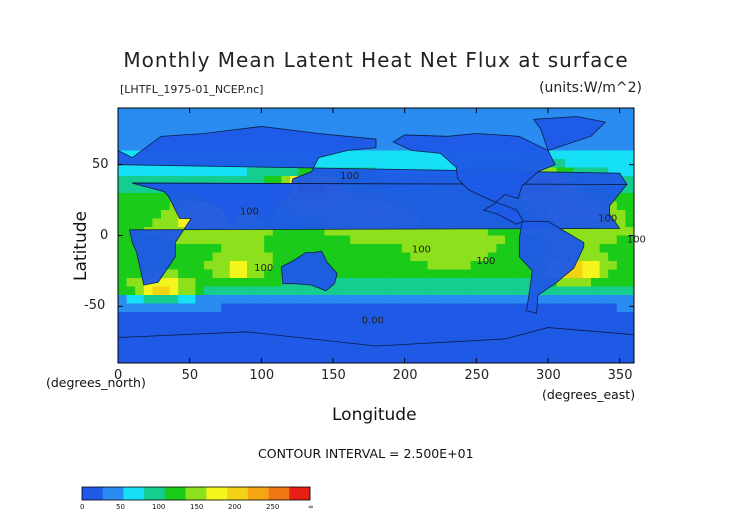 The image size is (752, 532). I want to click on x-tick-label: 150, so click(333, 375).